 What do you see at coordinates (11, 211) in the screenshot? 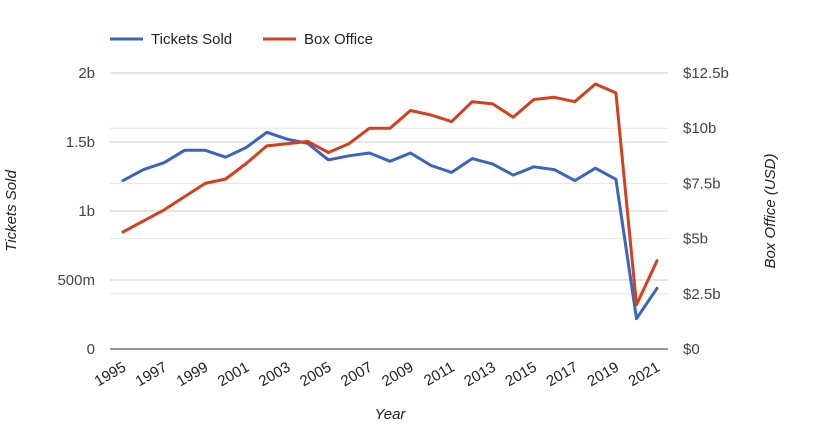
I see `left-y-axis-title: Tickets Sold` at bounding box center [11, 211].